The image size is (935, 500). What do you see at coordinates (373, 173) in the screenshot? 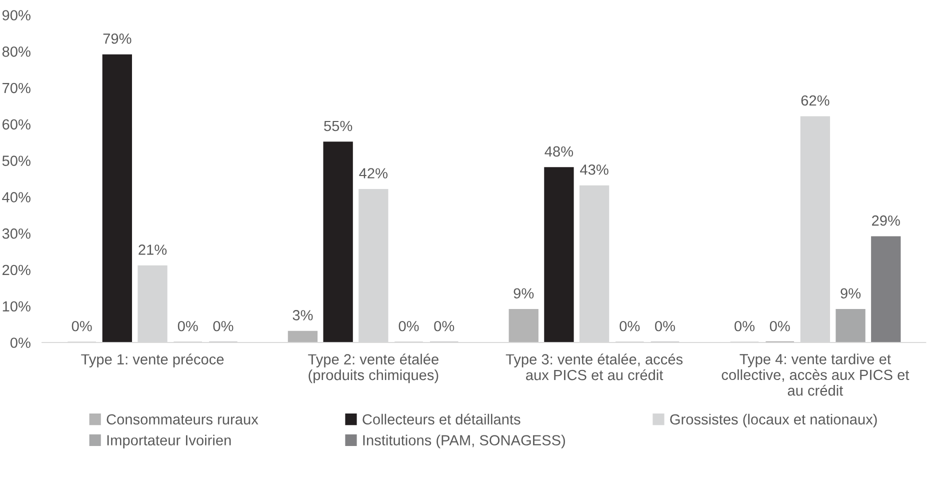
I see `data-label: 42%` at bounding box center [373, 173].